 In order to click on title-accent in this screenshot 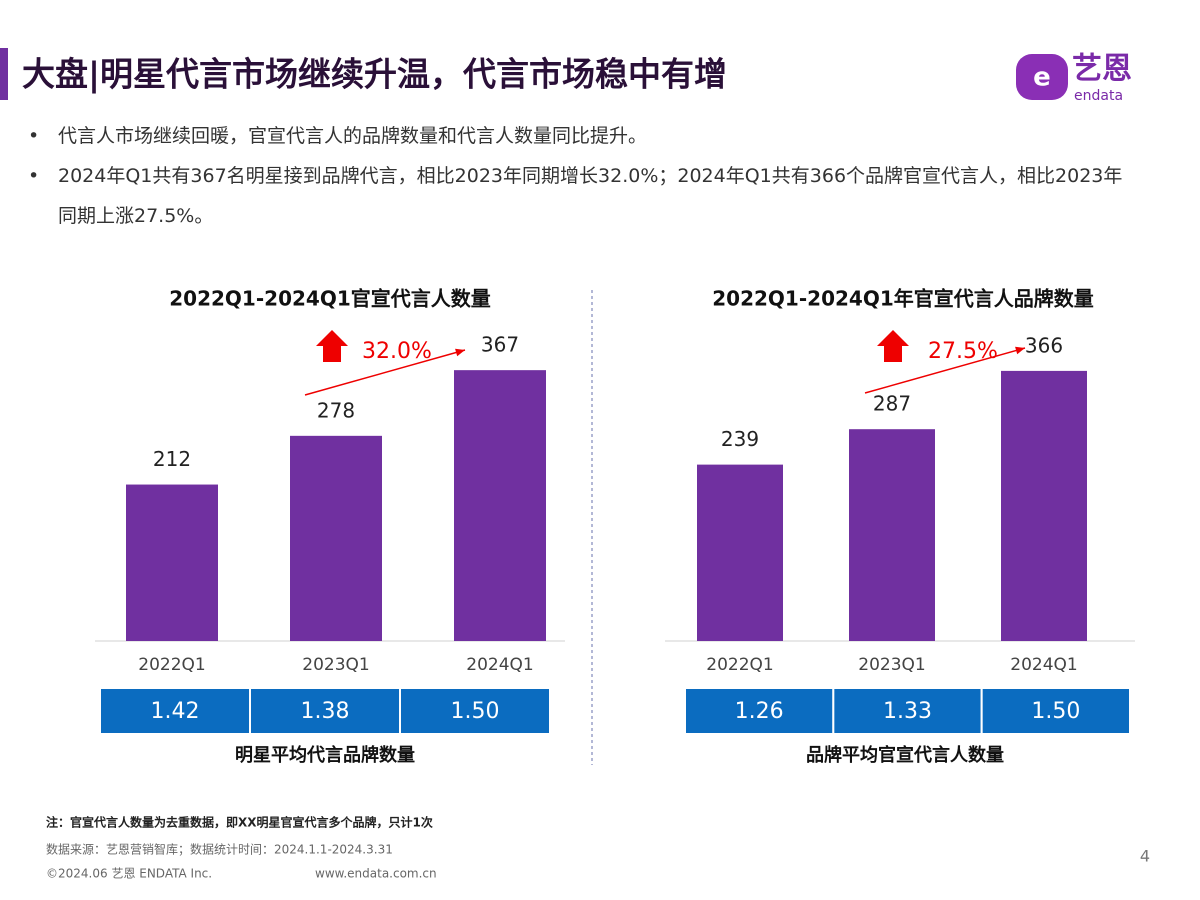, I will do `click(4, 74)`.